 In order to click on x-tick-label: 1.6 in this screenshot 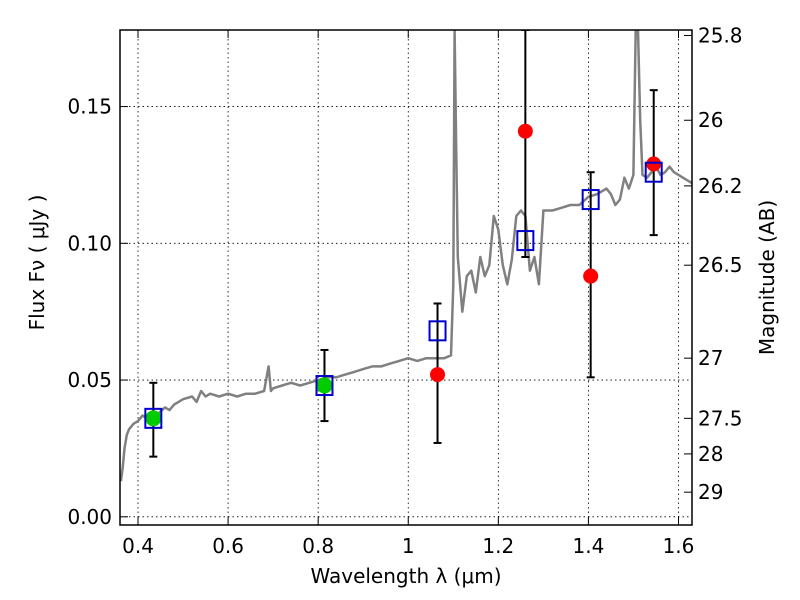, I will do `click(679, 546)`.